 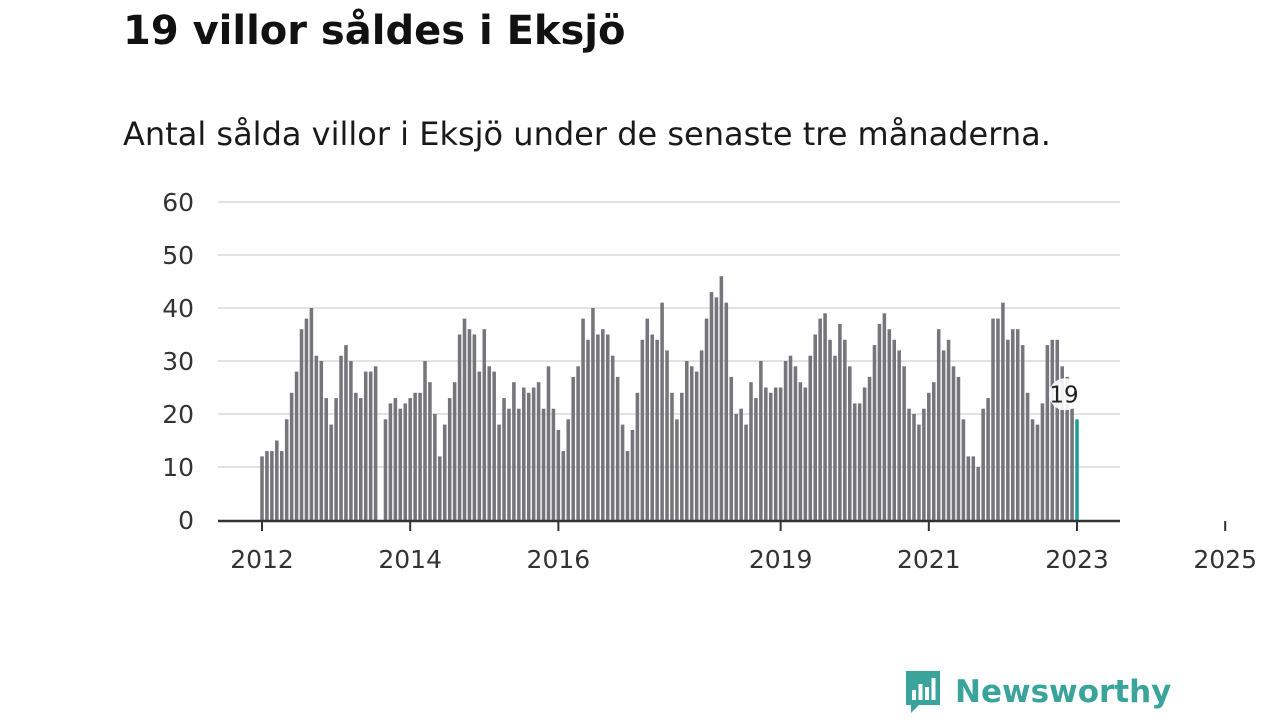 I want to click on y-tick-label: 50, so click(x=178, y=255).